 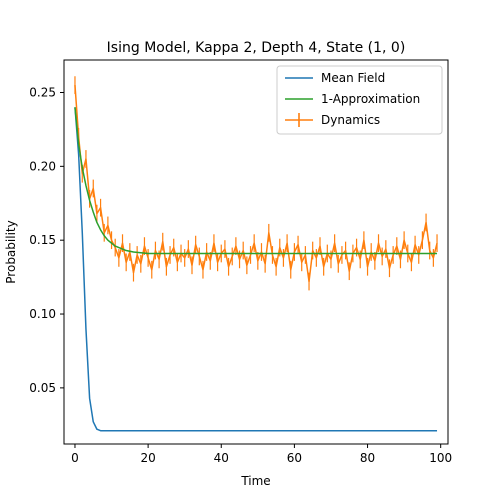 What do you see at coordinates (147, 458) in the screenshot?
I see `x-tick-label: 20` at bounding box center [147, 458].